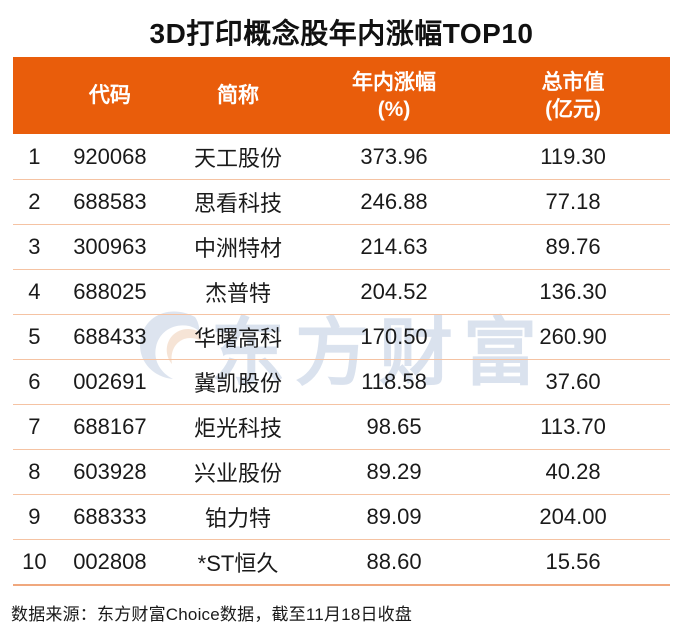 The height and width of the screenshot is (641, 683). Describe the element at coordinates (237, 518) in the screenshot. I see `cell-name: 铂力特` at that location.